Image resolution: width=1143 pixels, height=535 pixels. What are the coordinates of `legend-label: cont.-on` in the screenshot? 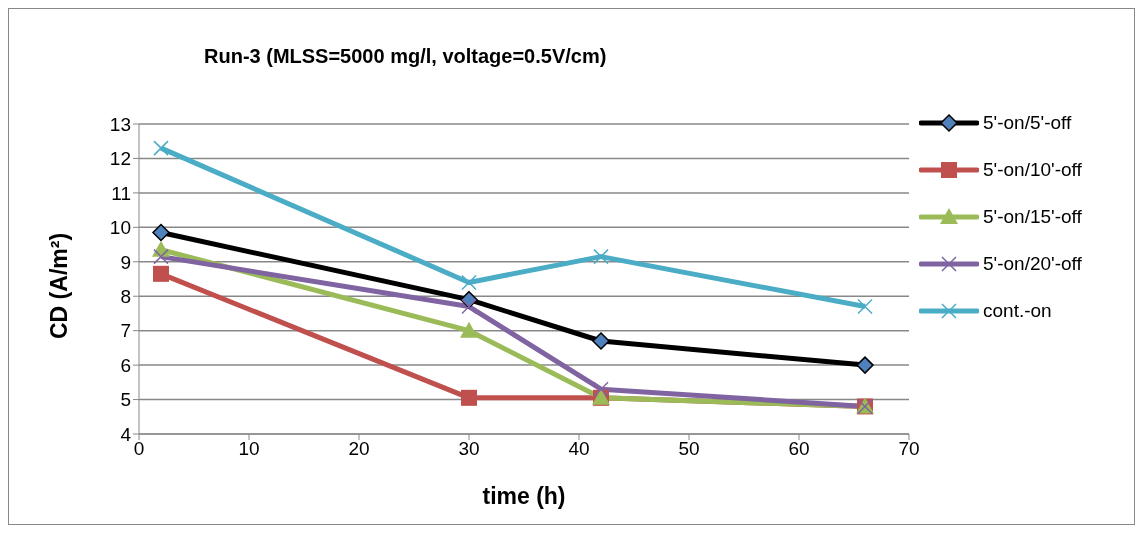 It's located at (1017, 310).